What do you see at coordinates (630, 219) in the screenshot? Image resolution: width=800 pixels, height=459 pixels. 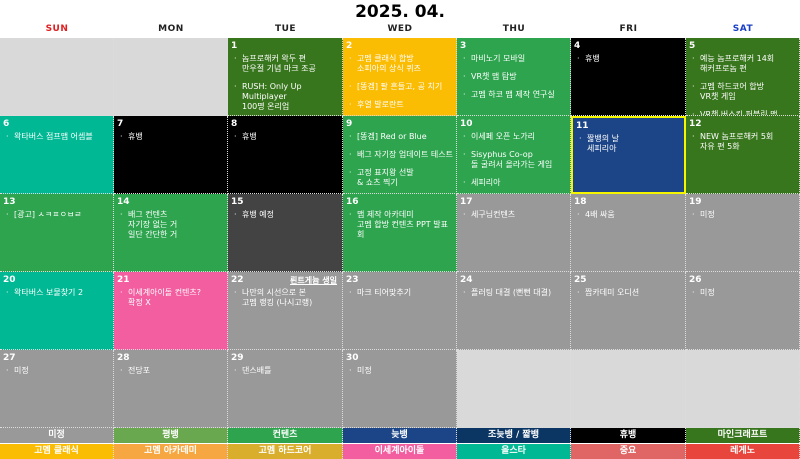 I see `event-list: 4배 싸움` at bounding box center [630, 219].